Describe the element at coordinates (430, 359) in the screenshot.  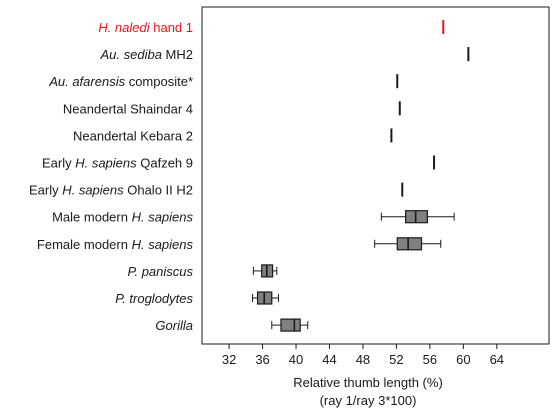
I see `x-tick-label: 56` at that location.